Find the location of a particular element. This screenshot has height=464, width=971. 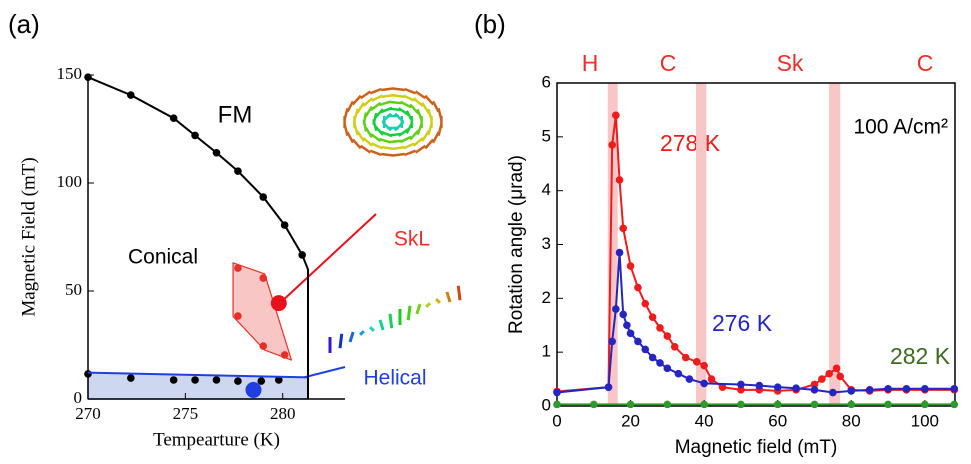

x-axis-label: Tempearture (K) is located at coordinates (216, 439).